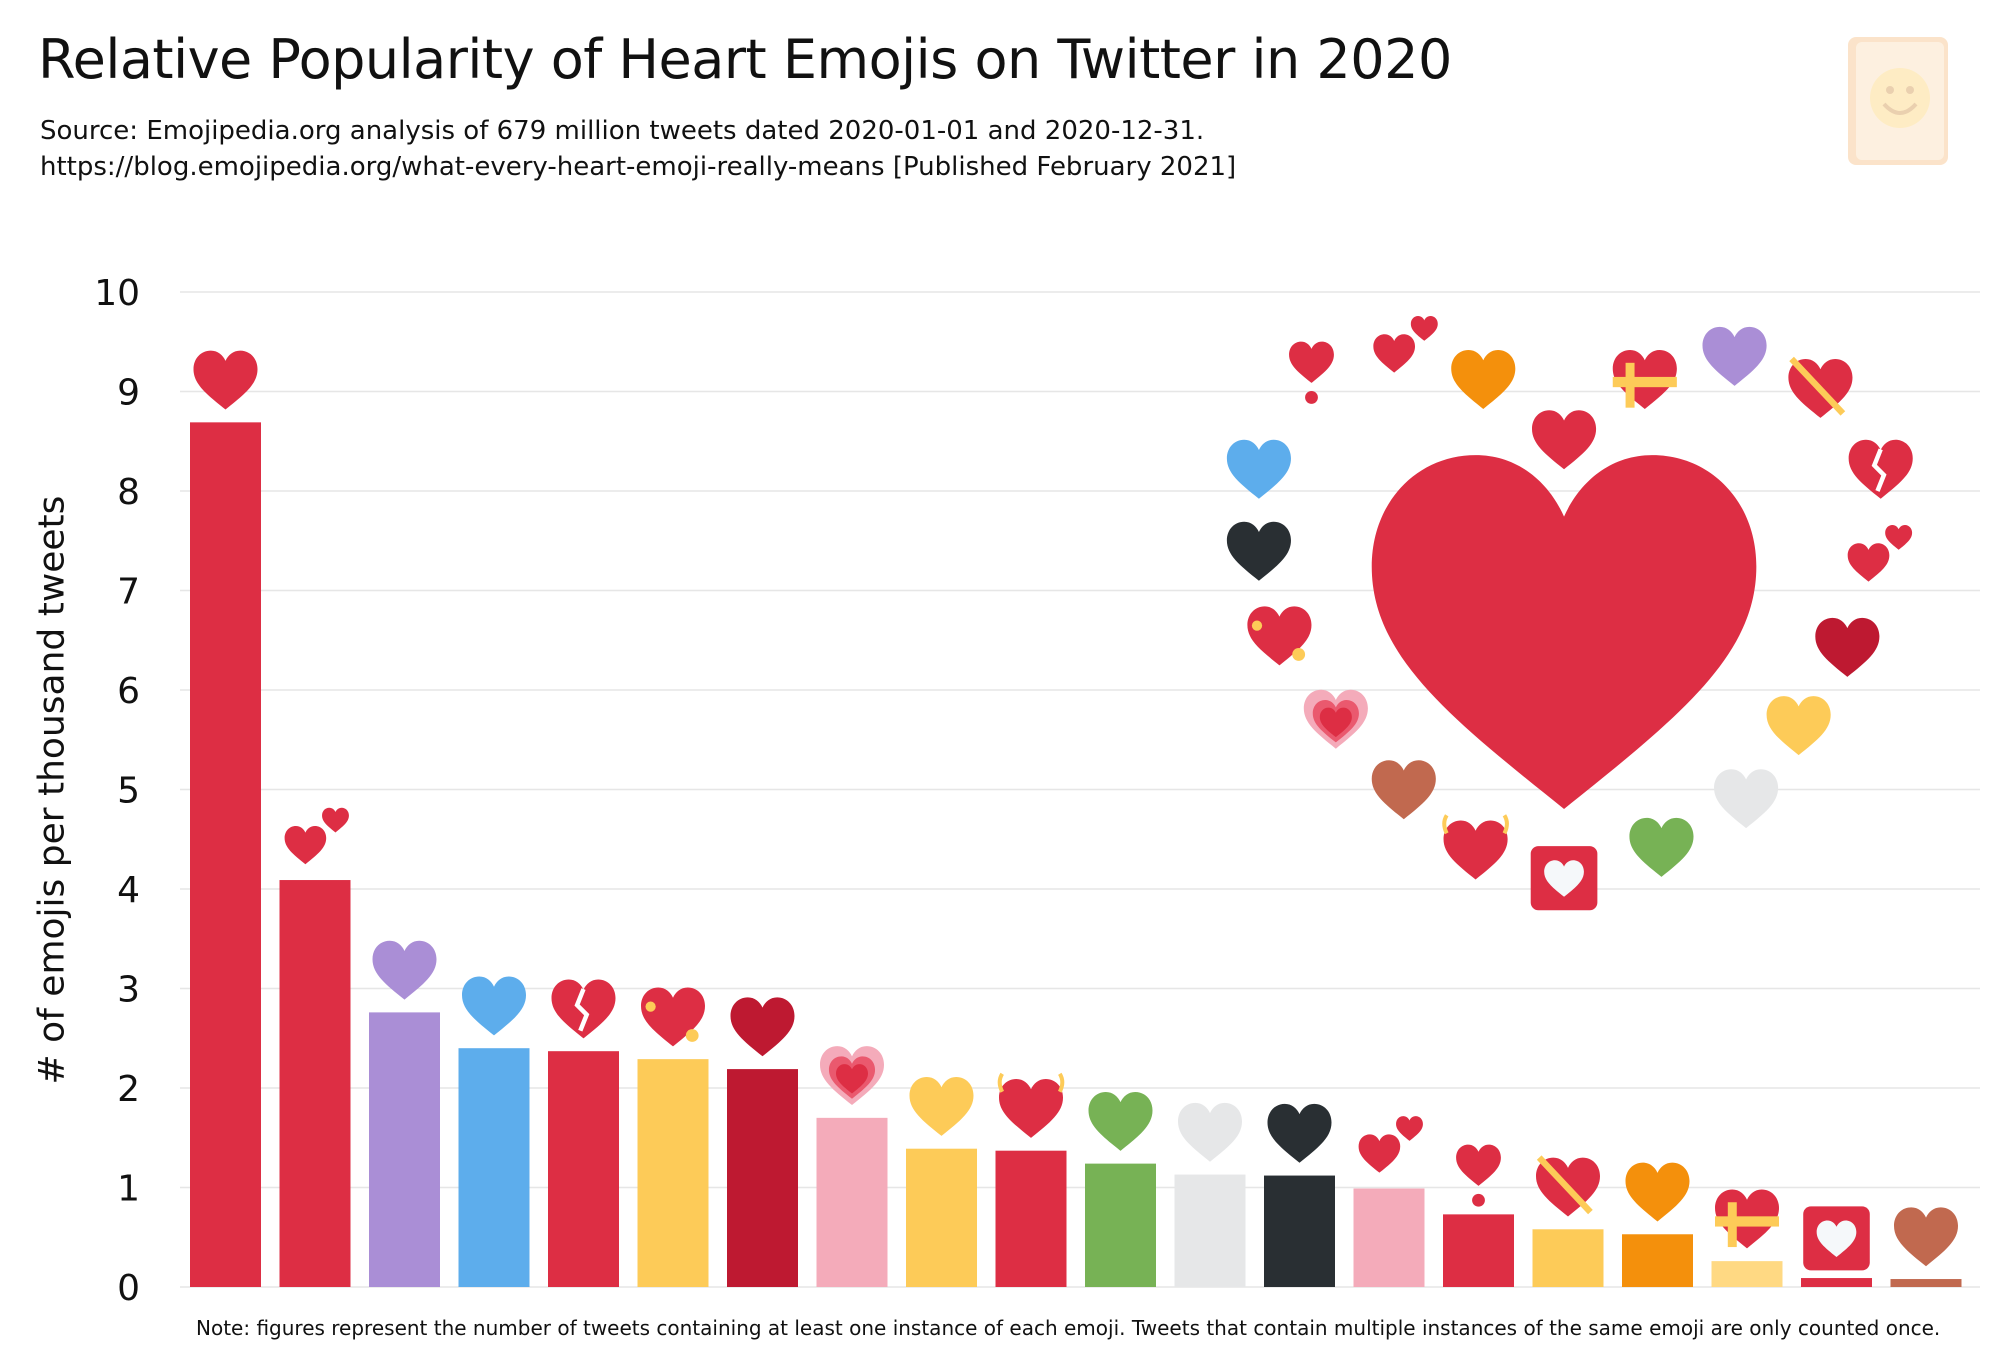  I want to click on bar-heart-exclamation, so click(1478, 1250).